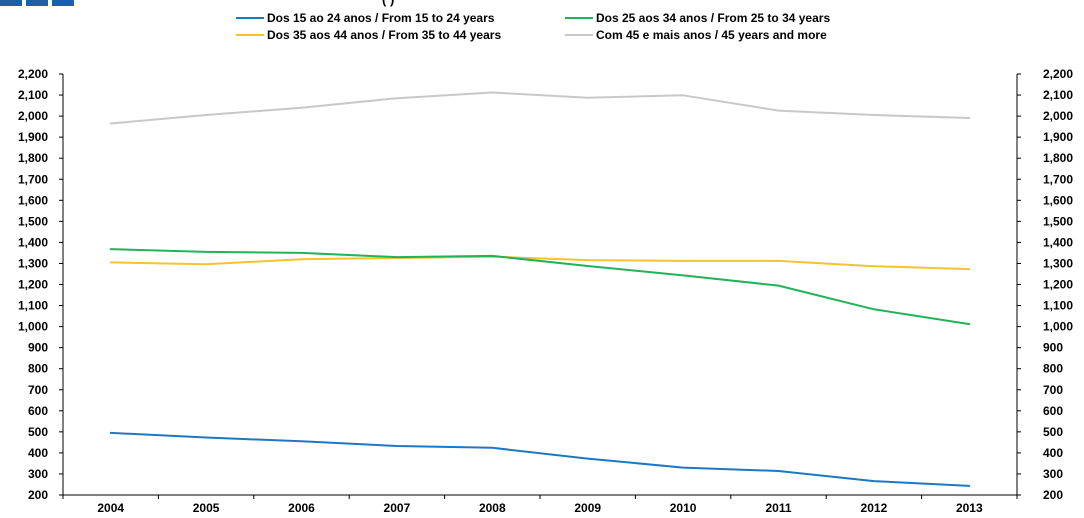  I want to click on y-tick-label-right: 2,100, so click(1058, 95).